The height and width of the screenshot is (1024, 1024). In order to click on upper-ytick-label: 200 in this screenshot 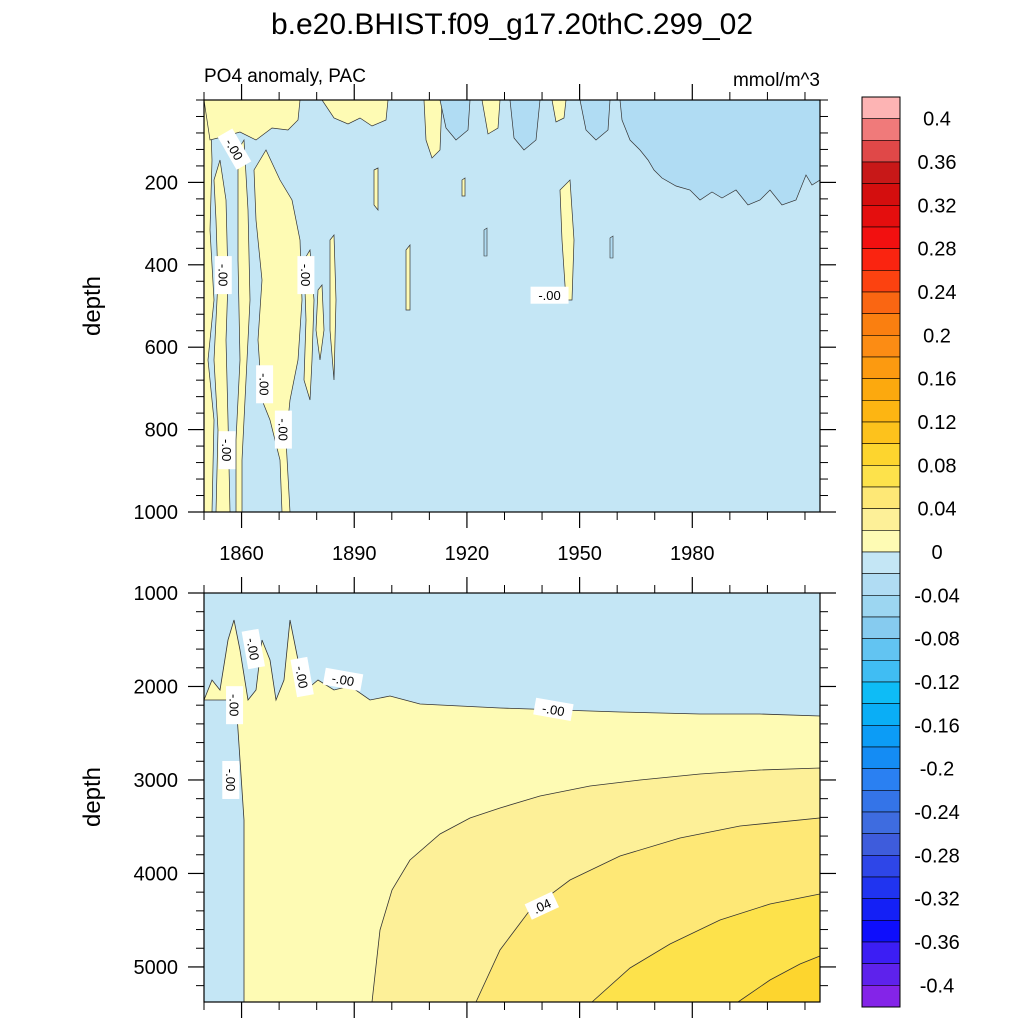, I will do `click(161, 183)`.